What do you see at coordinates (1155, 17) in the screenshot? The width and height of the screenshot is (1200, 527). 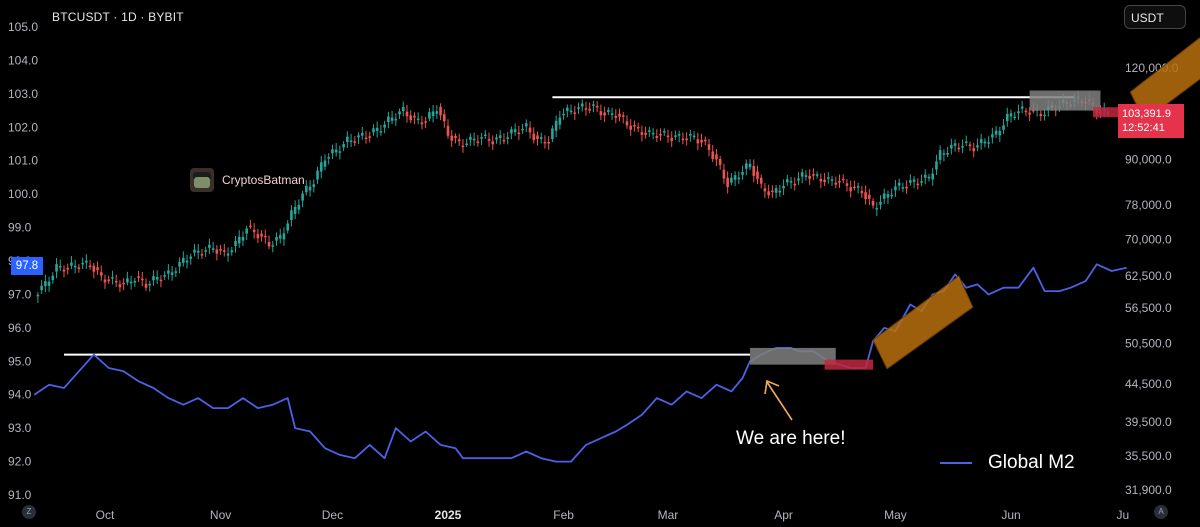 I see `currency-unit-button: USDT` at bounding box center [1155, 17].